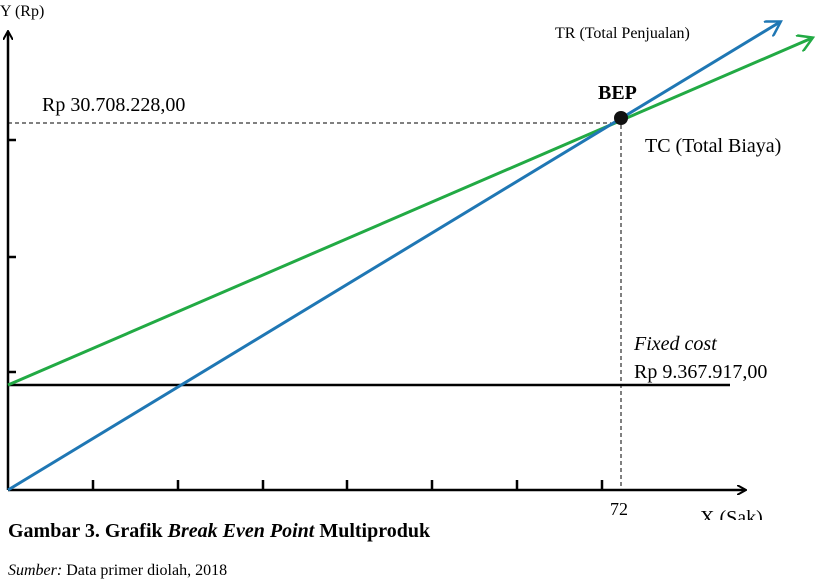 This screenshot has width=818, height=586. What do you see at coordinates (619, 509) in the screenshot?
I see `bep-quantity: 72` at bounding box center [619, 509].